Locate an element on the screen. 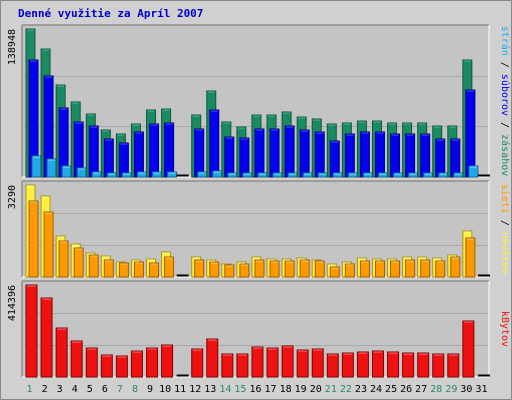  legend-entry: strán is located at coordinates (505, 41).